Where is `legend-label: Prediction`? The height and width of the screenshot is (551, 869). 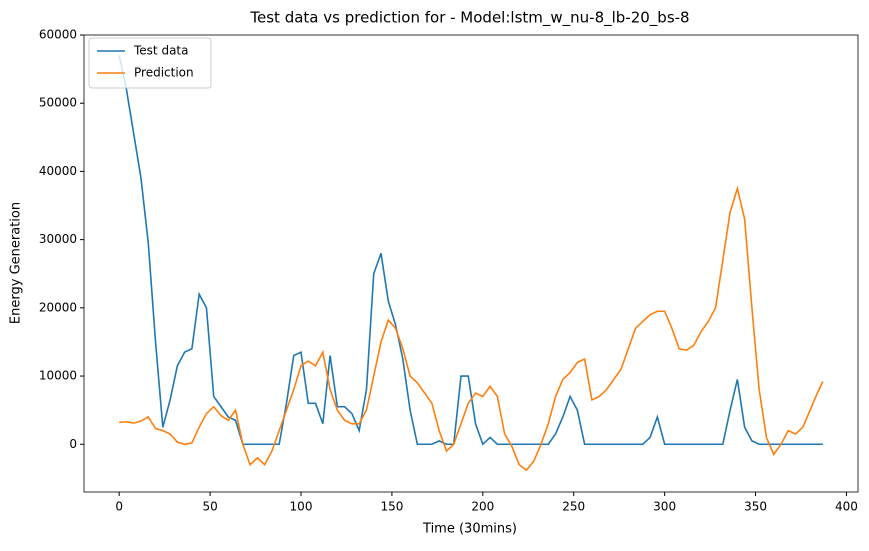
legend-label: Prediction is located at coordinates (164, 73).